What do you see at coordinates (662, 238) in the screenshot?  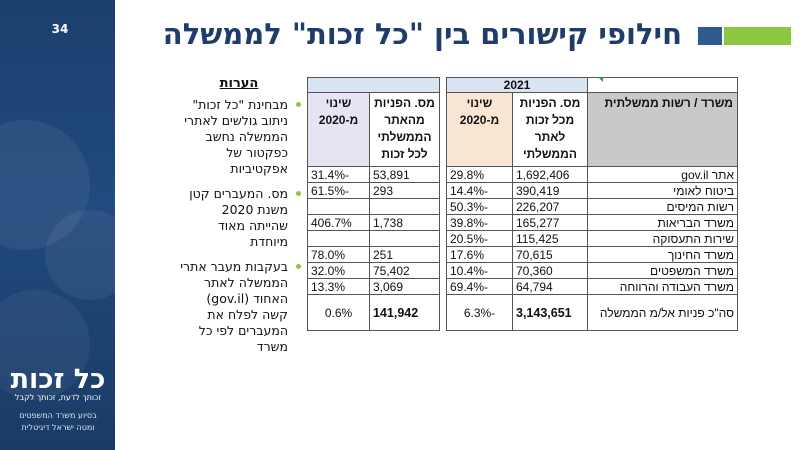 I see `ministry-cell: שירות התעסוקה` at bounding box center [662, 238].